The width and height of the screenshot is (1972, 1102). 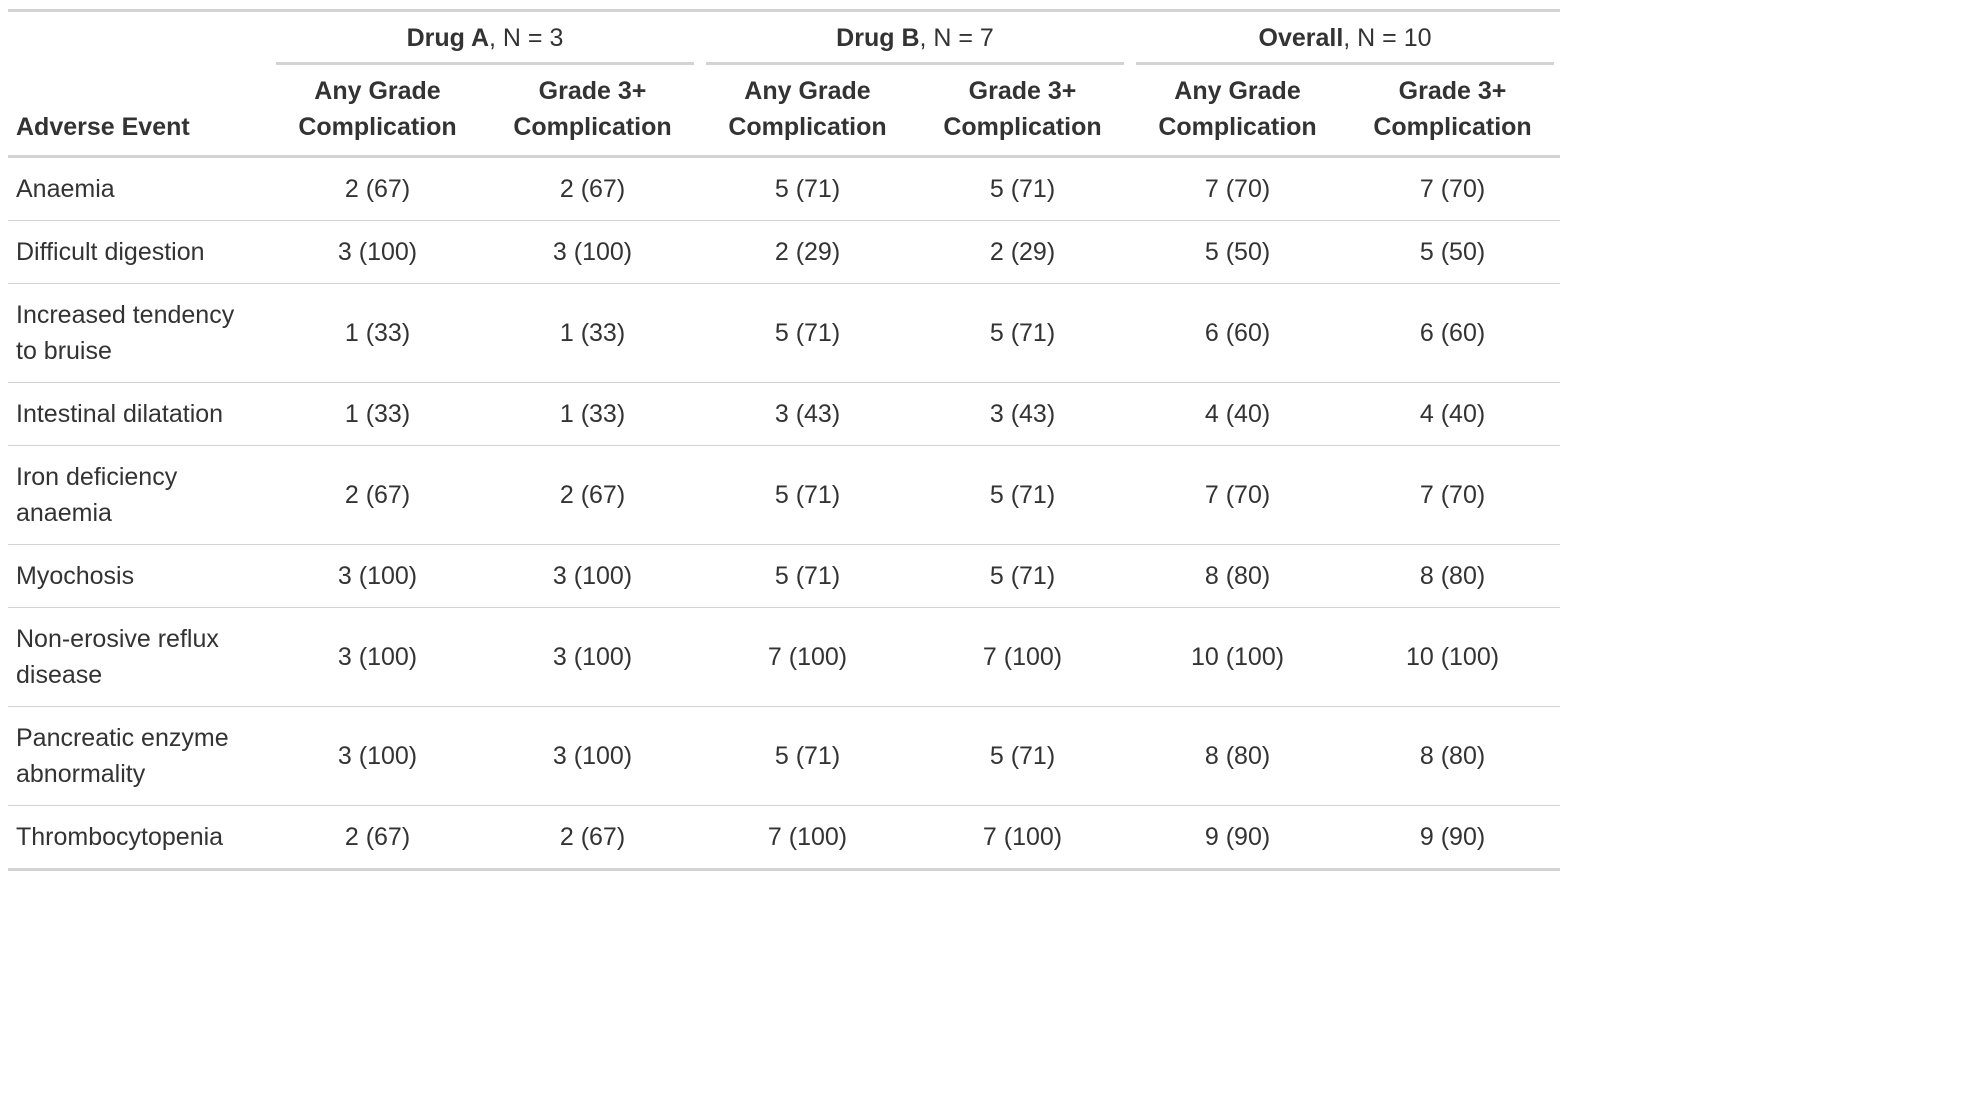 I want to click on spanner-name: Overall, so click(x=1301, y=38).